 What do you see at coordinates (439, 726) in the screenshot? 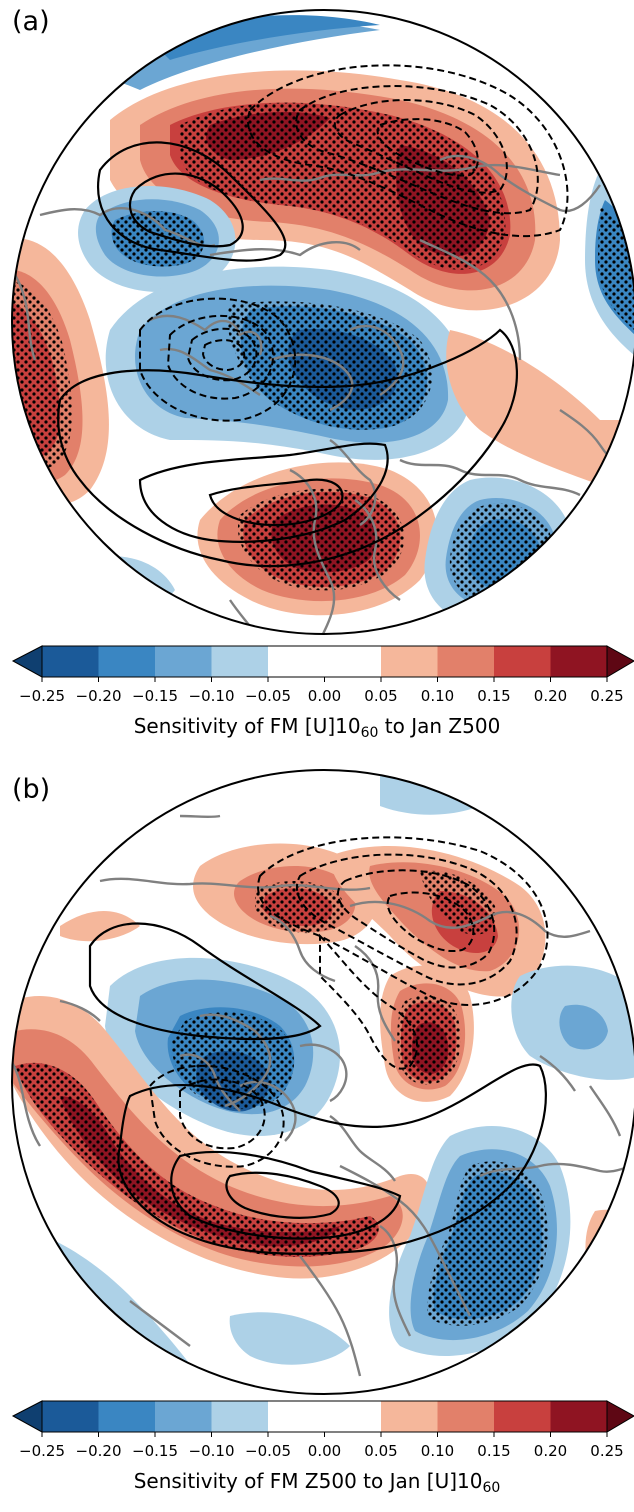
I see `caption-tail: to Jan Z500` at bounding box center [439, 726].